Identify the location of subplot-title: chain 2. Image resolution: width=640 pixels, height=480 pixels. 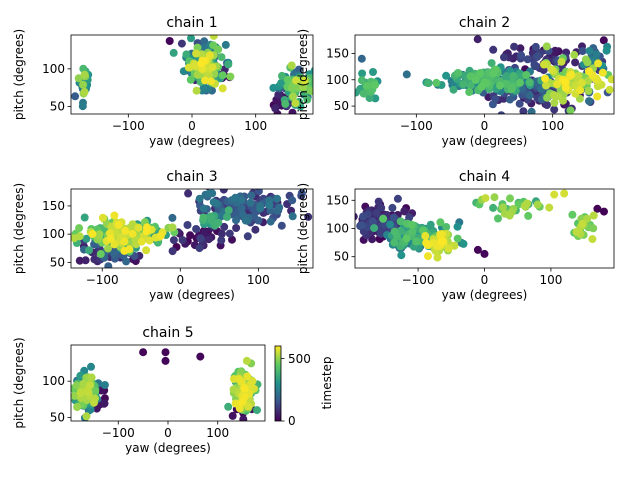
(484, 23).